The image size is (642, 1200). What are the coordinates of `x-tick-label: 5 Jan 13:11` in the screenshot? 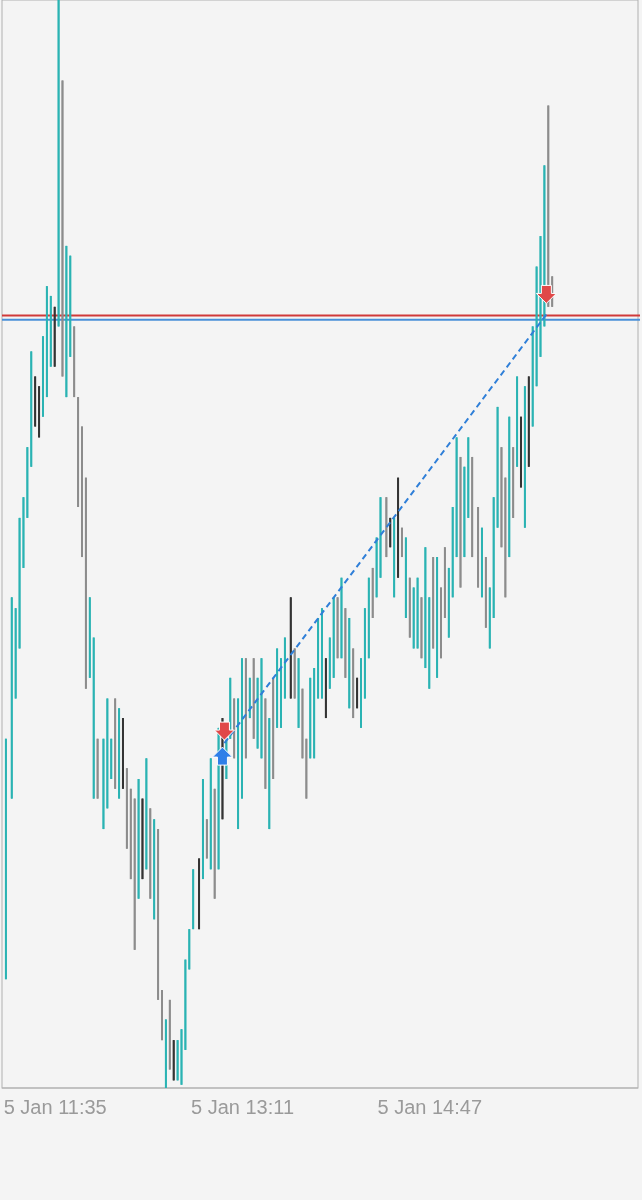 It's located at (242, 1107).